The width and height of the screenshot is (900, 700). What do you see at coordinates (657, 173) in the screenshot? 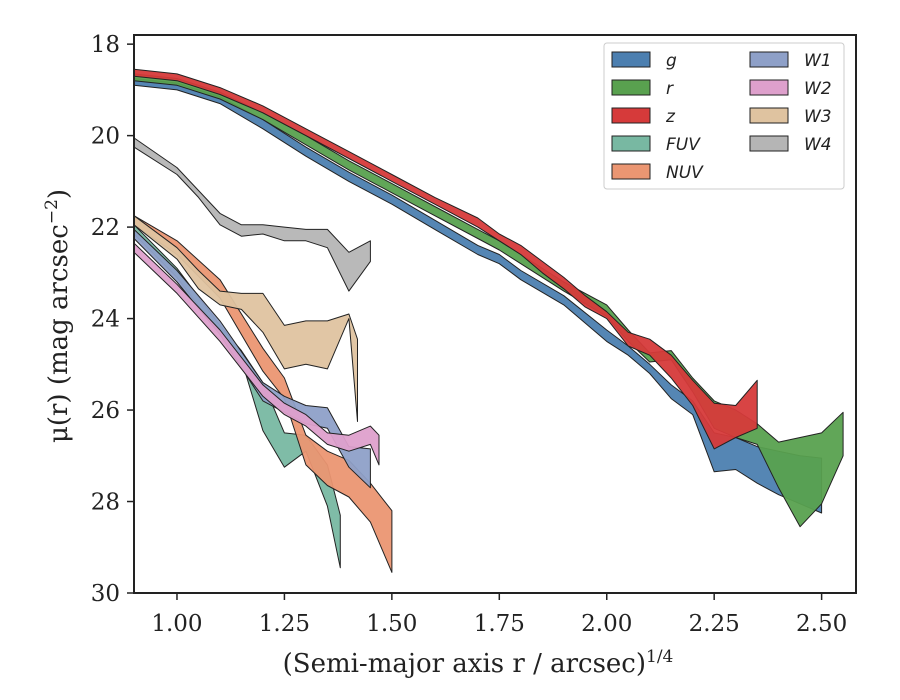
I see `legend-item-nuv: NUV` at bounding box center [657, 173].